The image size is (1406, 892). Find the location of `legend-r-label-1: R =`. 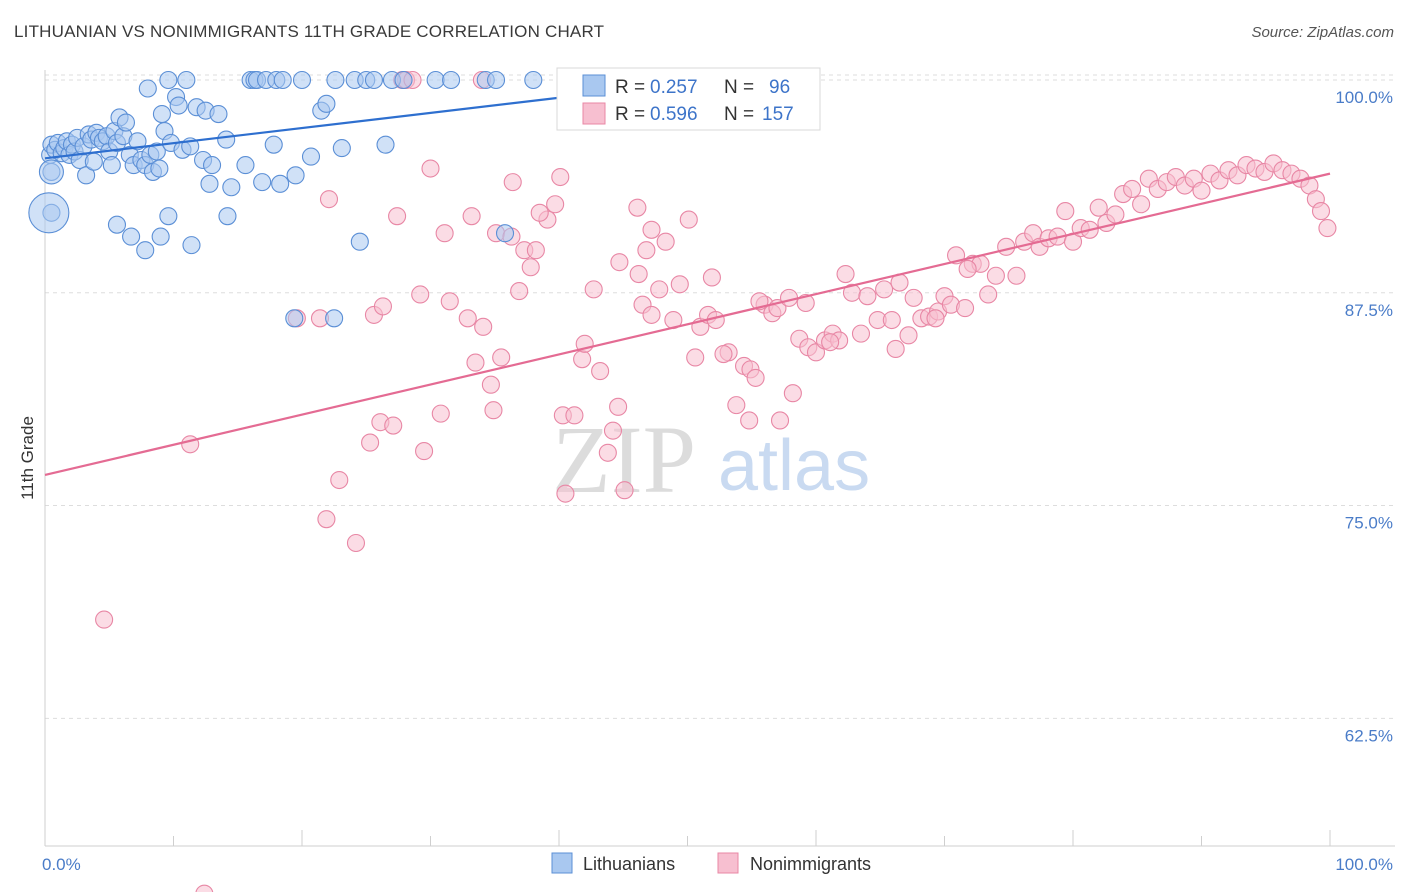

legend-r-label-1: R = is located at coordinates (630, 87).